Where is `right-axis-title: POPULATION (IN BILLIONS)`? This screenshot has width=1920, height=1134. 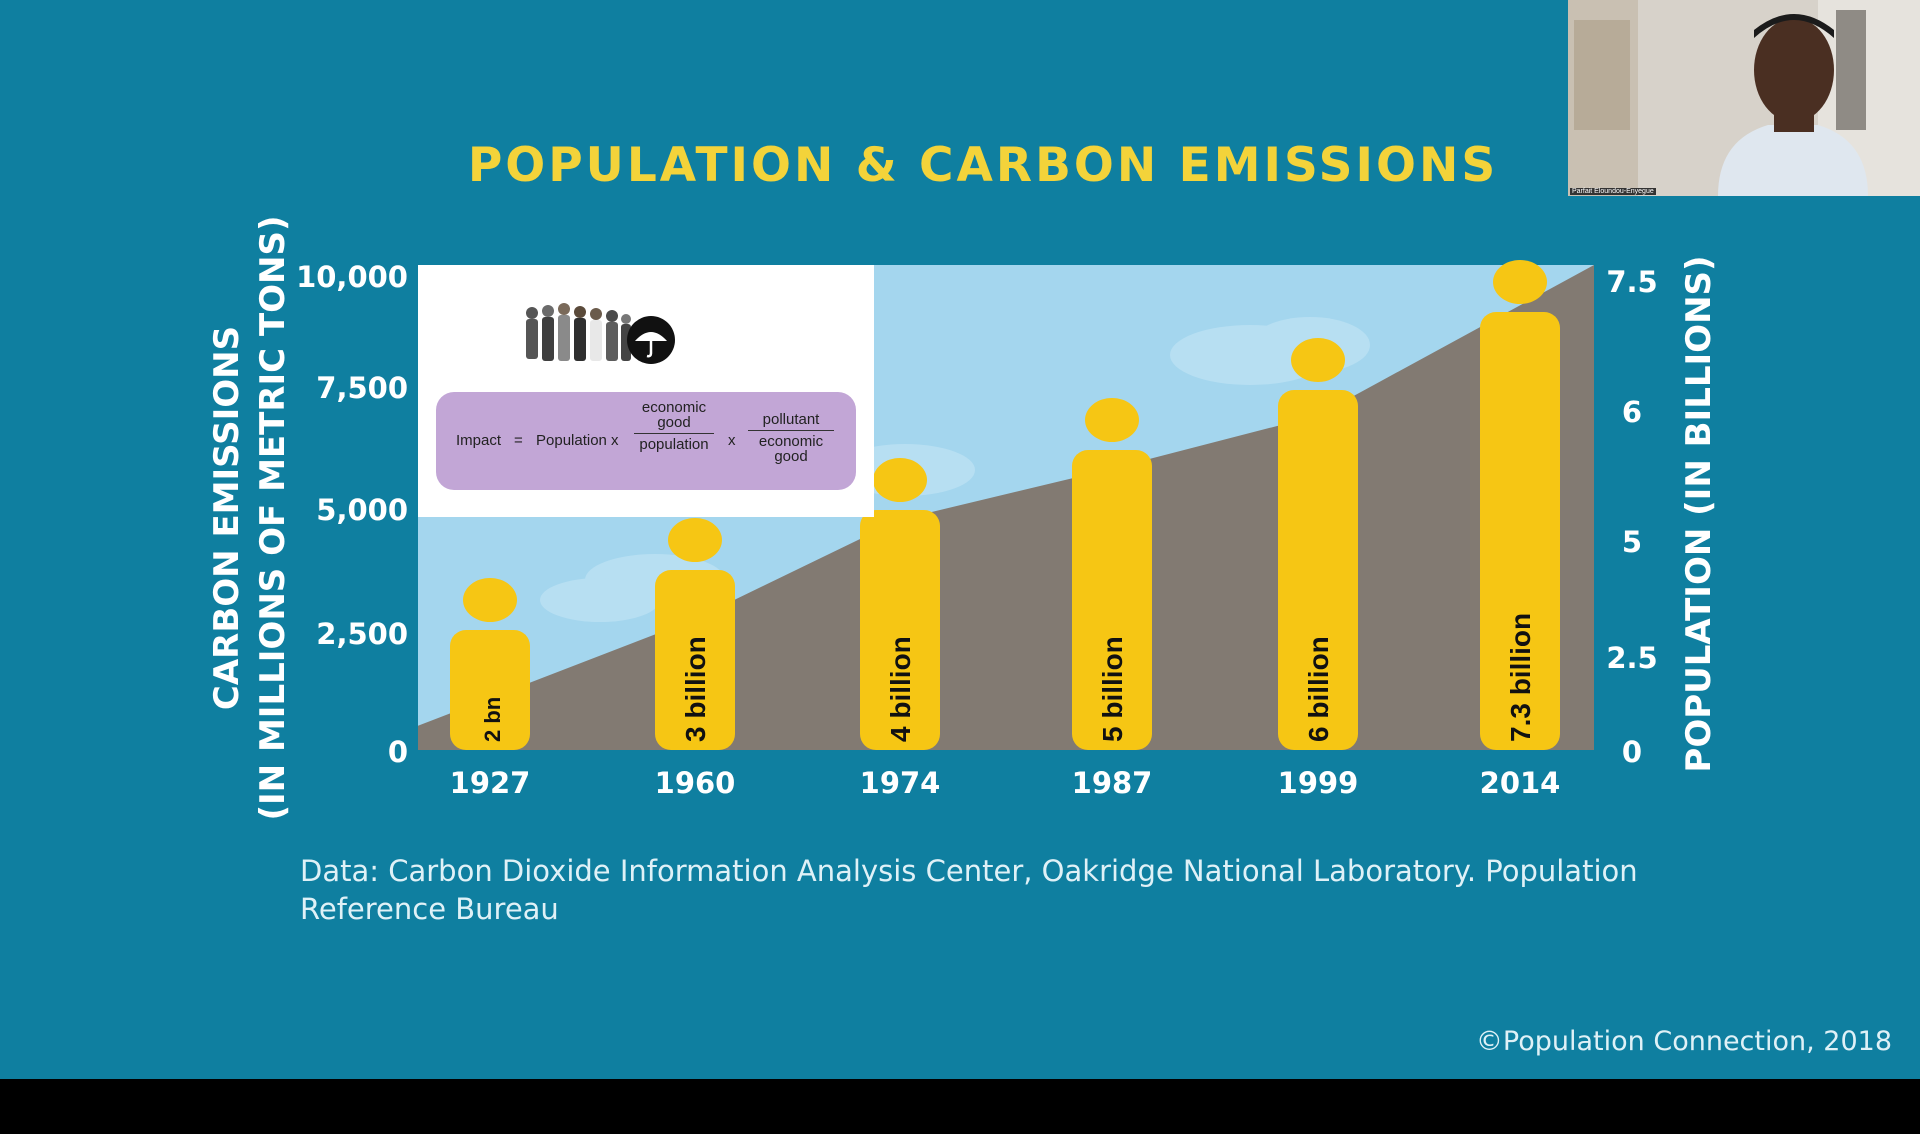
right-axis-title: POPULATION (IN BILLIONS) is located at coordinates (1699, 513).